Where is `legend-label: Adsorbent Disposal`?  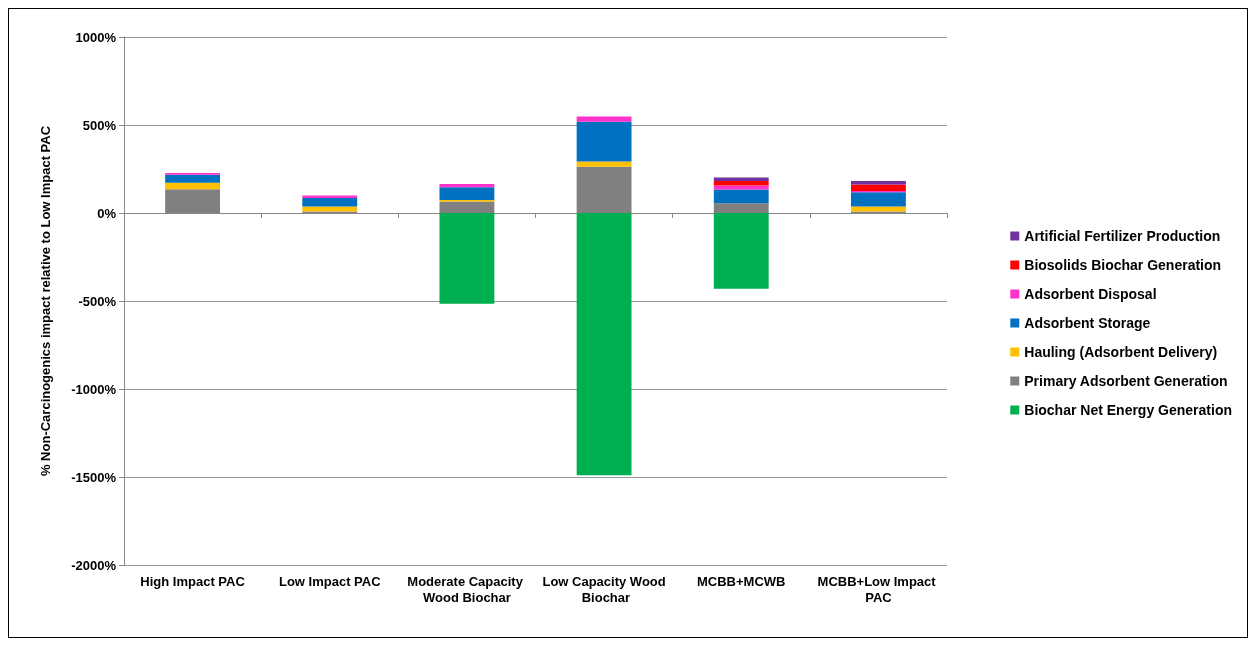
legend-label: Adsorbent Disposal is located at coordinates (1090, 294).